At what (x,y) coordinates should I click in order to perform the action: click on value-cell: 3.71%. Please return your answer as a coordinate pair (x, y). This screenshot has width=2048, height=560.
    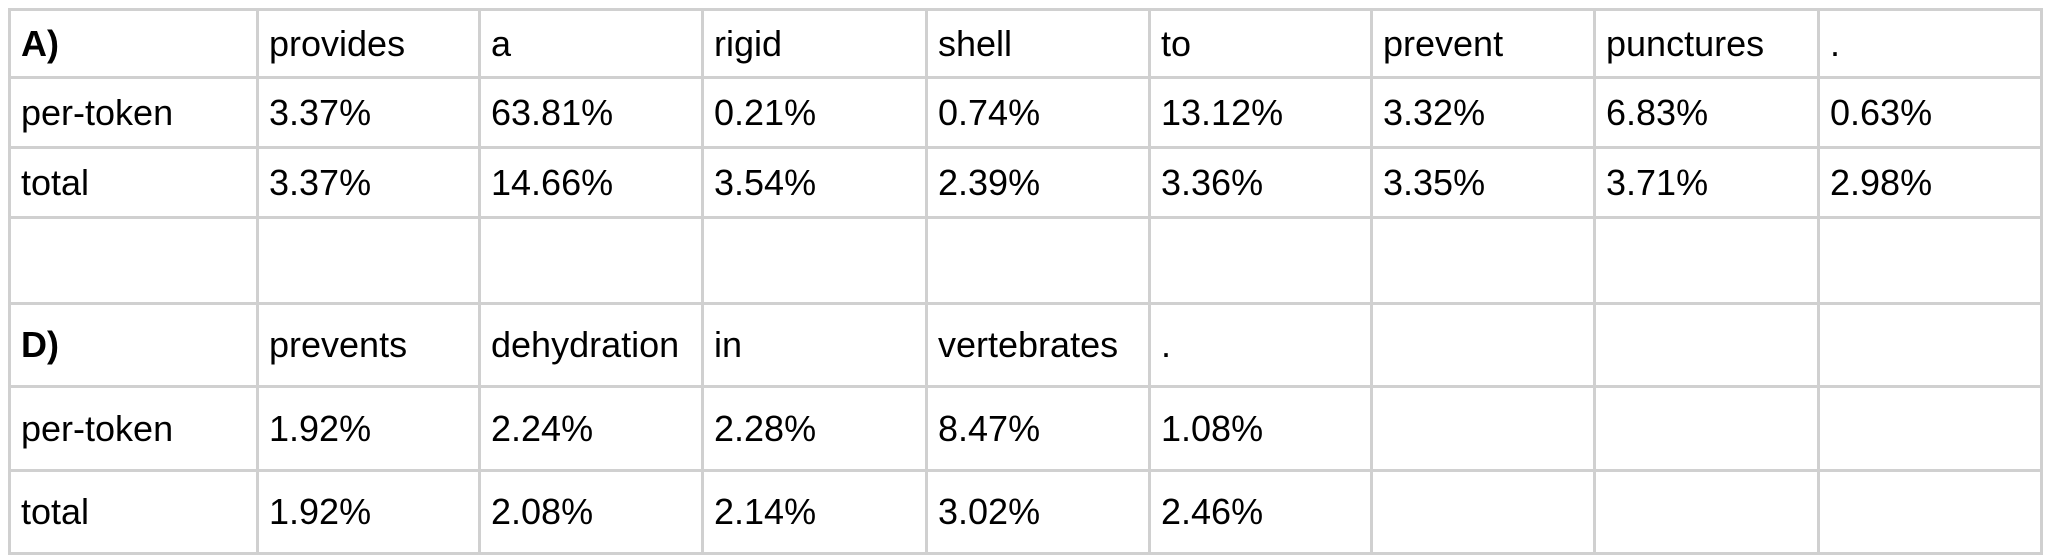
    Looking at the image, I should click on (1706, 182).